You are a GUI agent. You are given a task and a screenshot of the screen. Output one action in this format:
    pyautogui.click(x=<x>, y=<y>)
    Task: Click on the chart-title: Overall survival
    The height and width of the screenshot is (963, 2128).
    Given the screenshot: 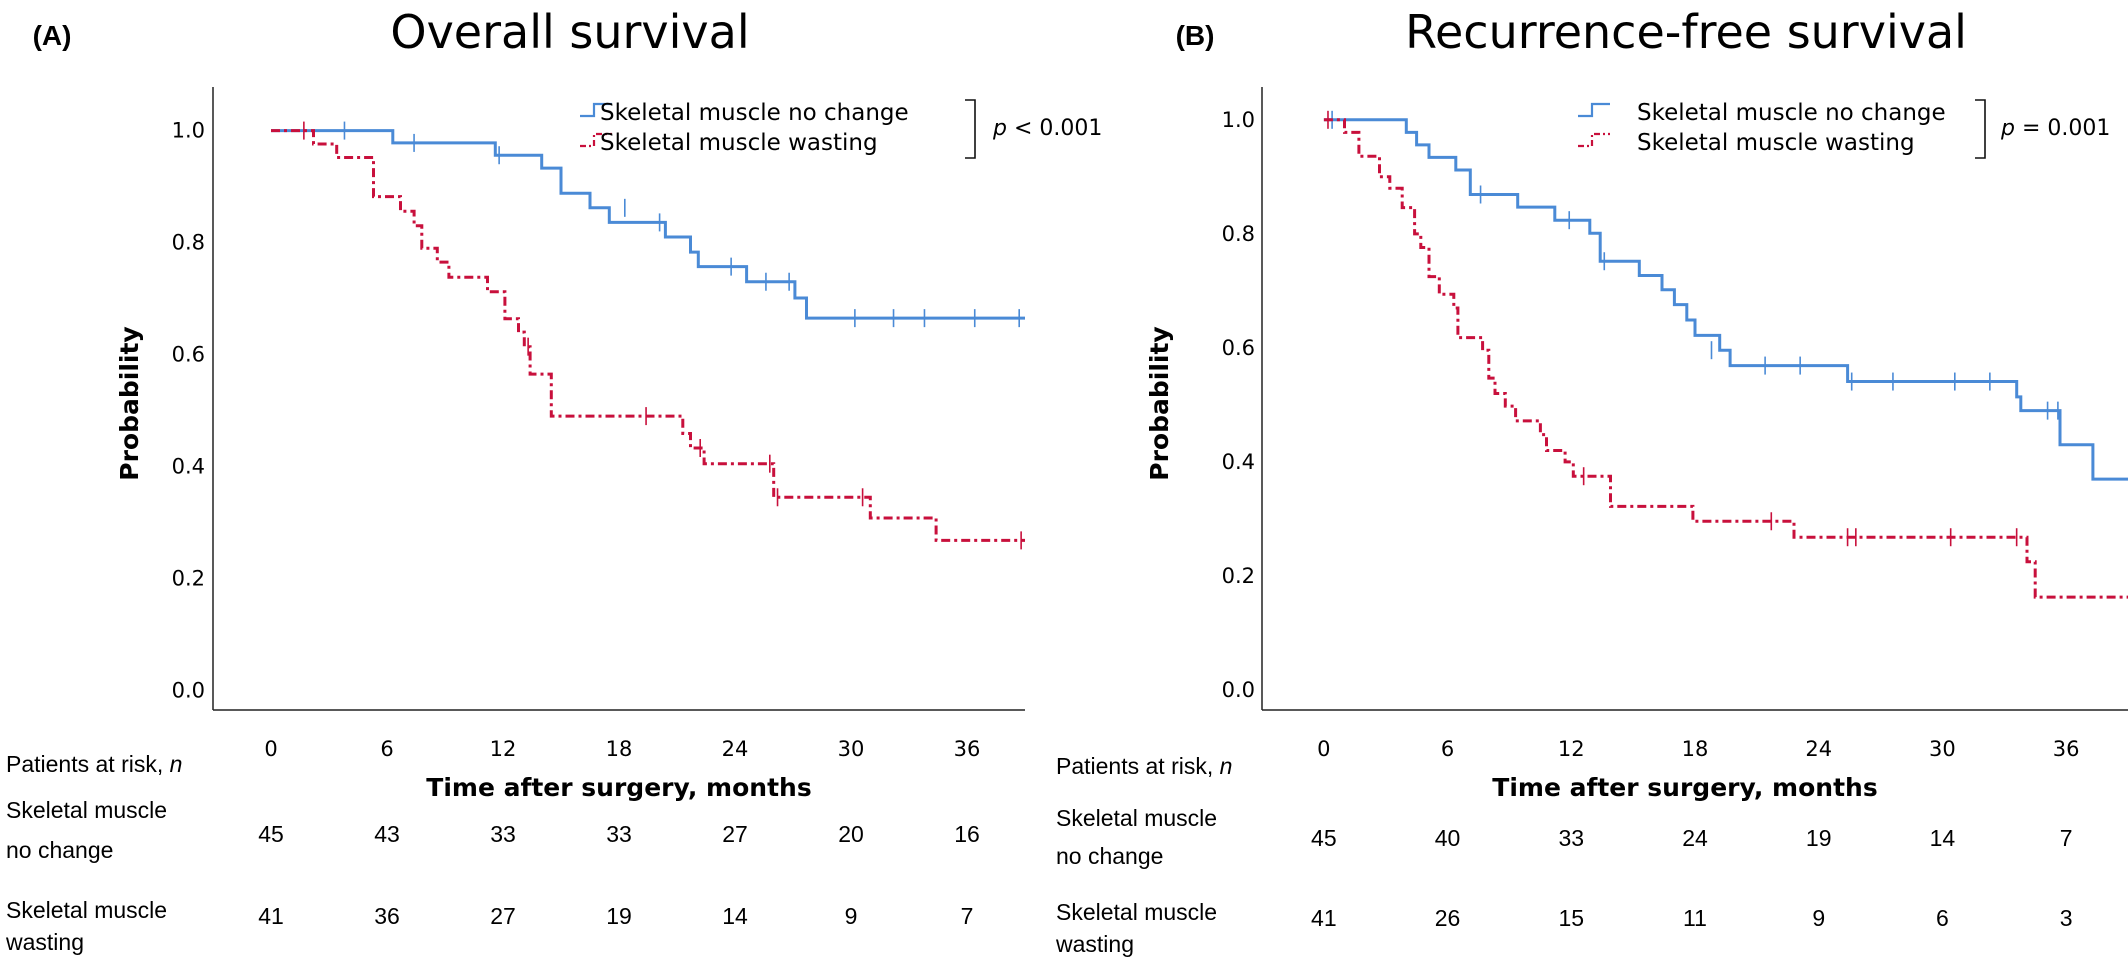 What is the action you would take?
    pyautogui.click(x=569, y=32)
    